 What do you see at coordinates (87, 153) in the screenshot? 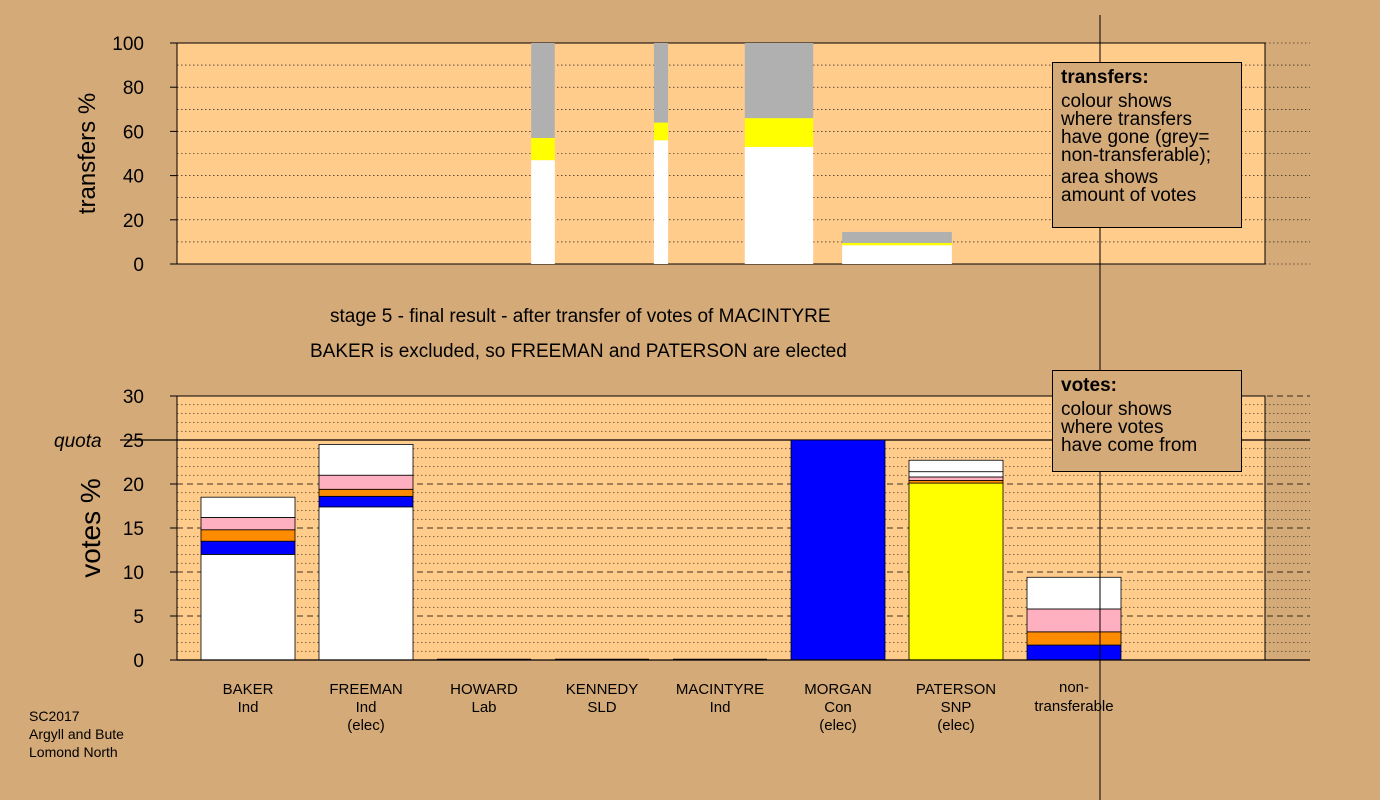
I see `transfers-axis-label: transfers %` at bounding box center [87, 153].